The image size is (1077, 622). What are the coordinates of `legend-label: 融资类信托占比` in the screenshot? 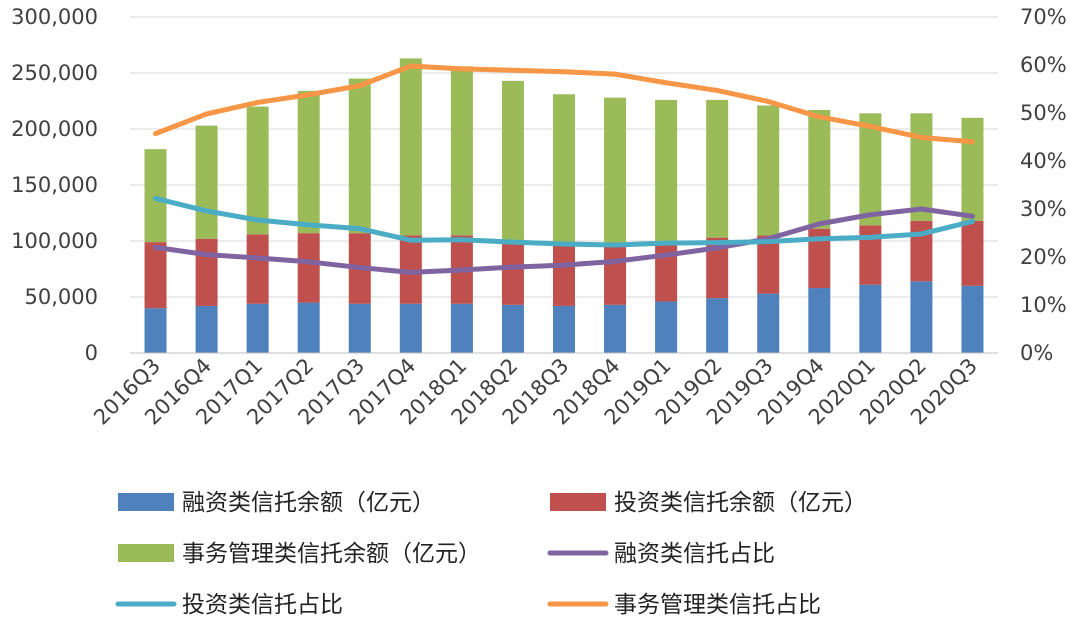 It's located at (694, 554).